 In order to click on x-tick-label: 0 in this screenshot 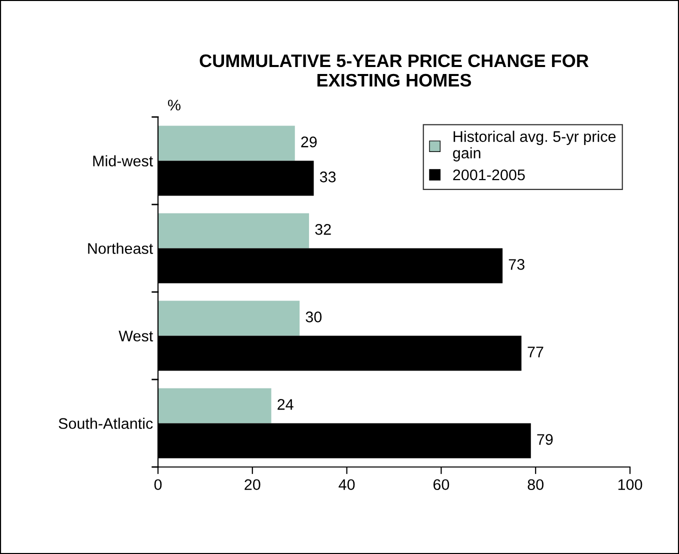, I will do `click(158, 484)`.